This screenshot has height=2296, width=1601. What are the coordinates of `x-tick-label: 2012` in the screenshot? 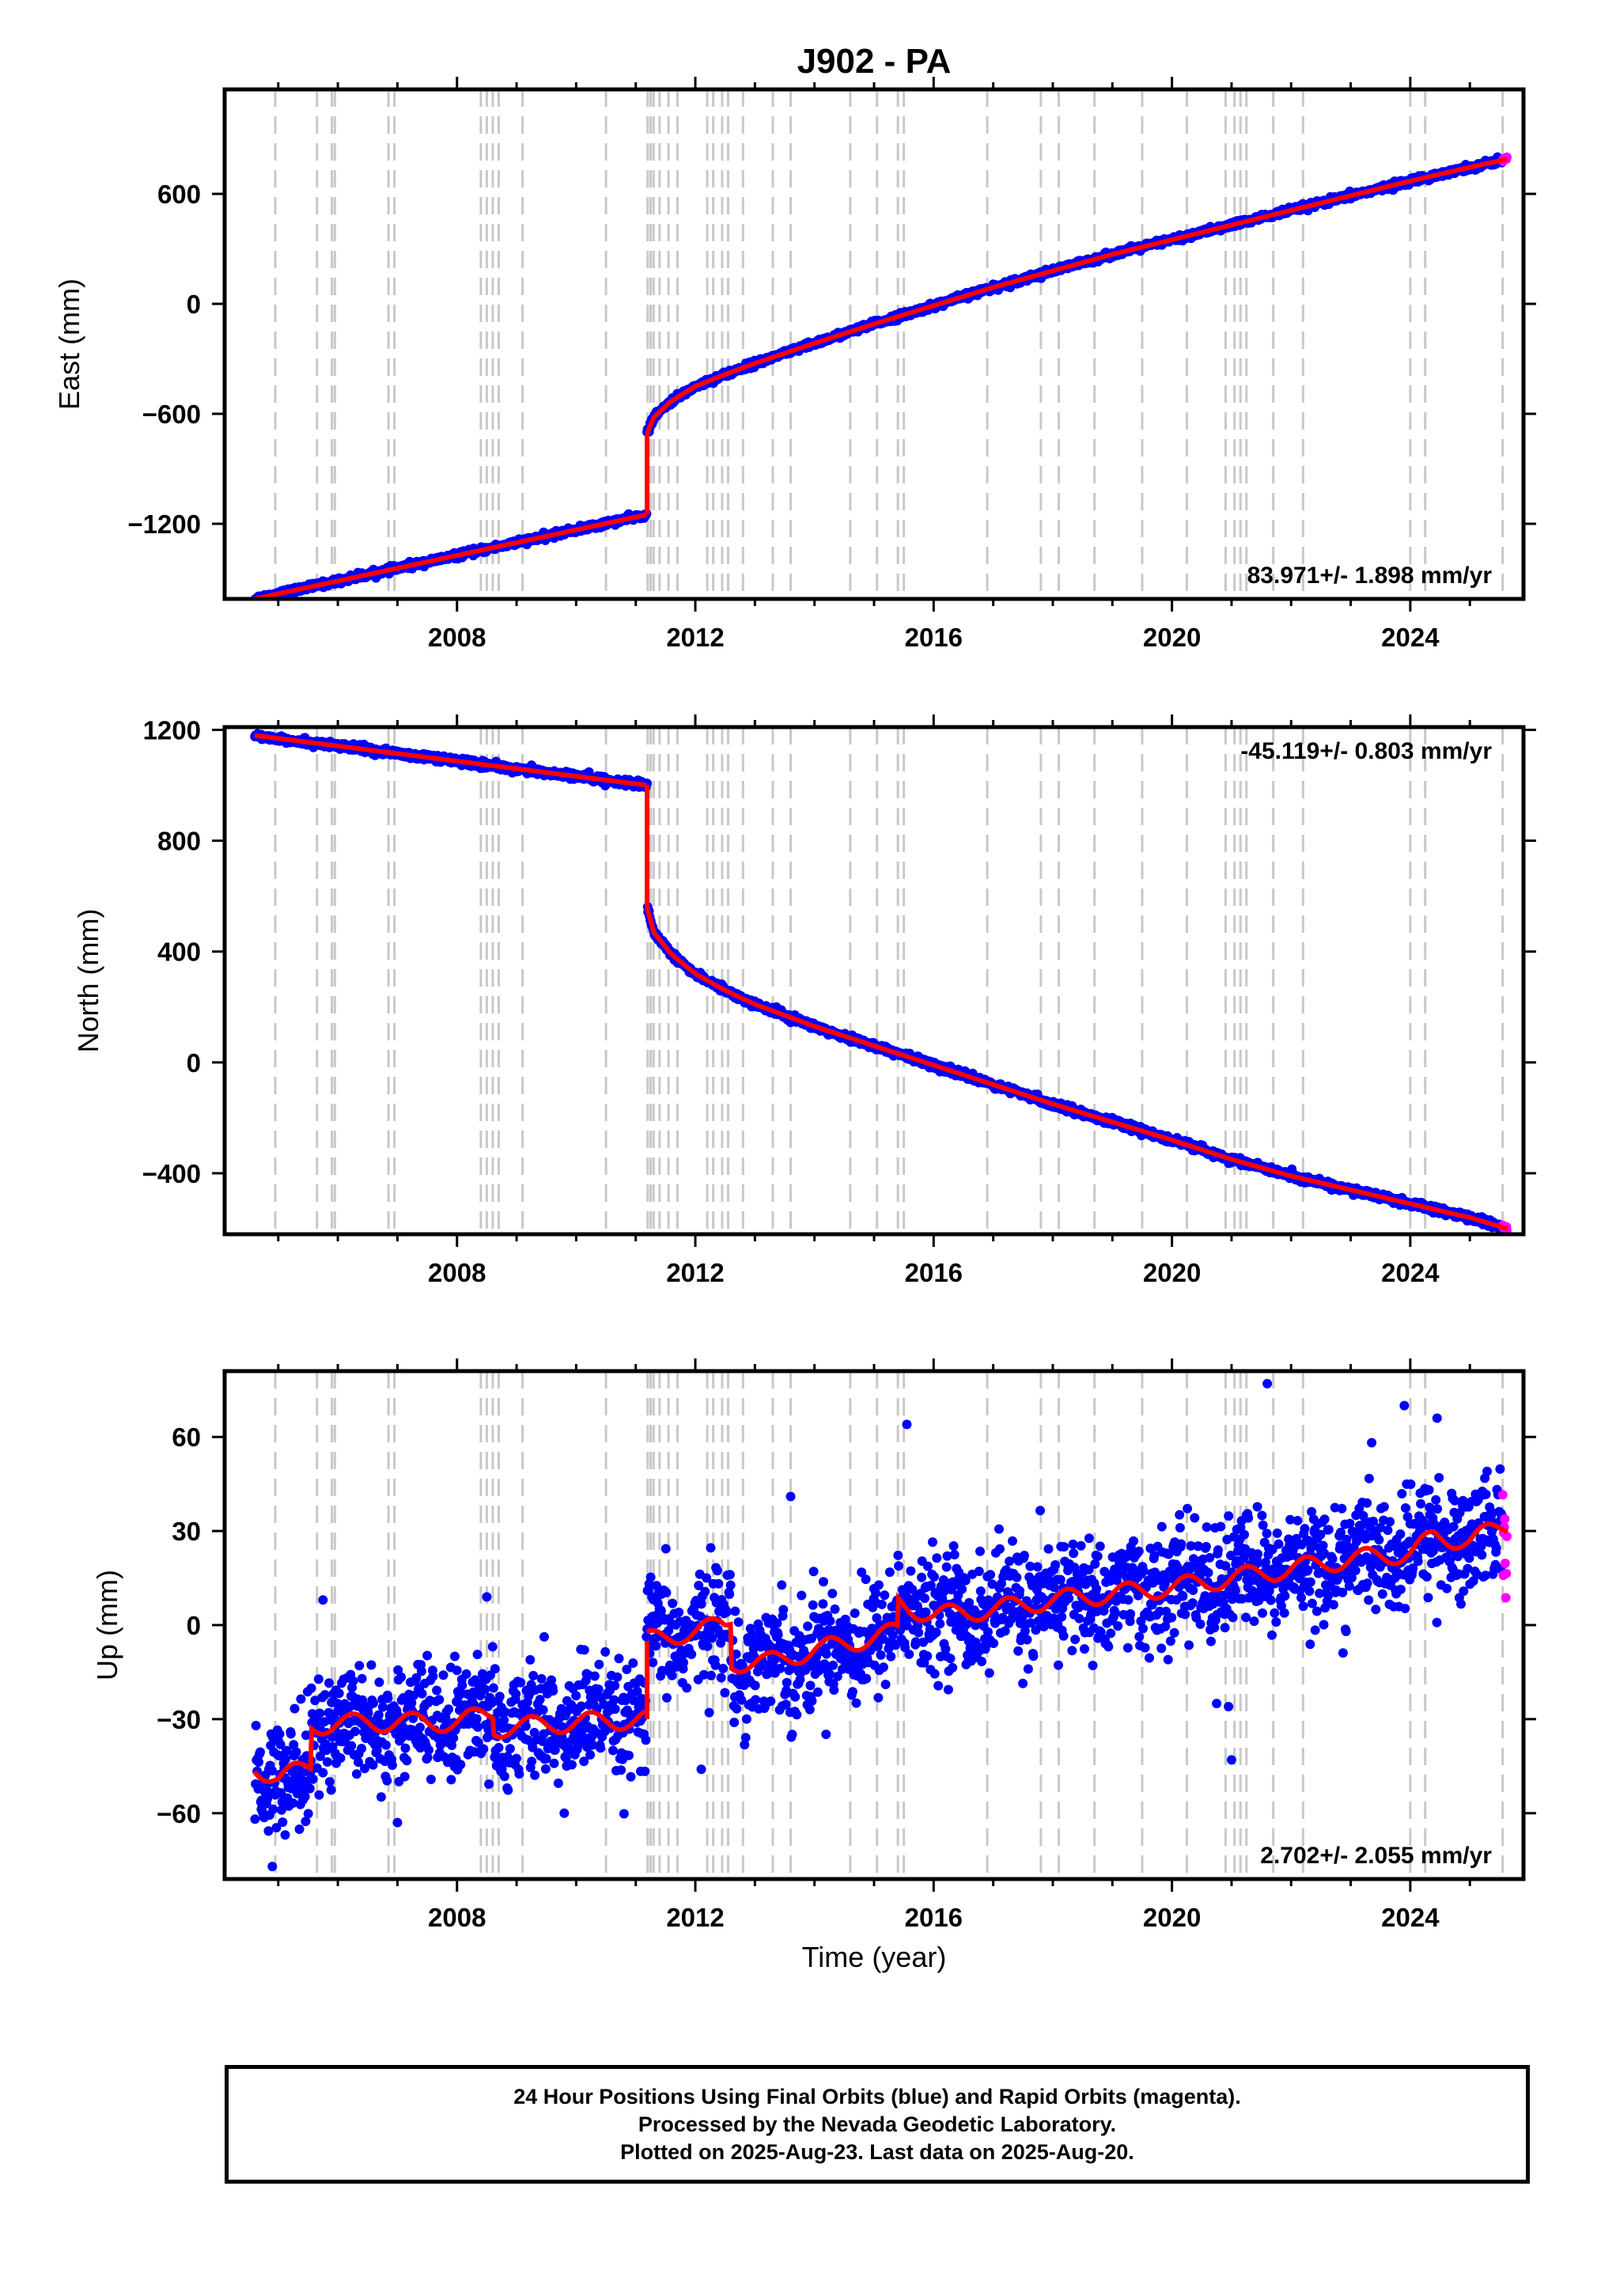 It's located at (695, 637).